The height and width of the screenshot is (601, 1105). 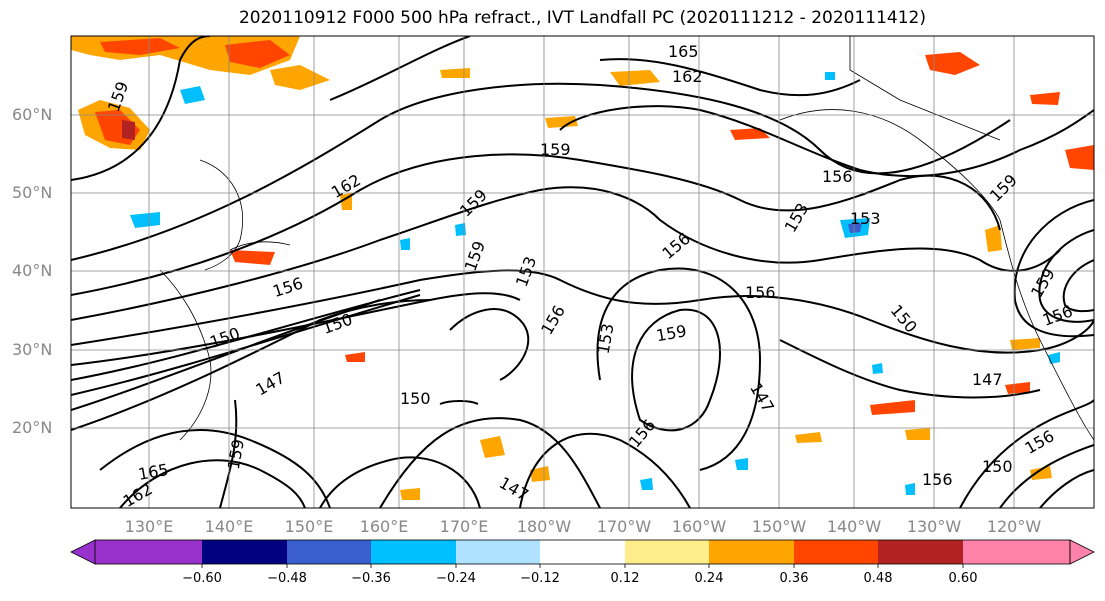 What do you see at coordinates (699, 526) in the screenshot?
I see `lon-label: 160°W` at bounding box center [699, 526].